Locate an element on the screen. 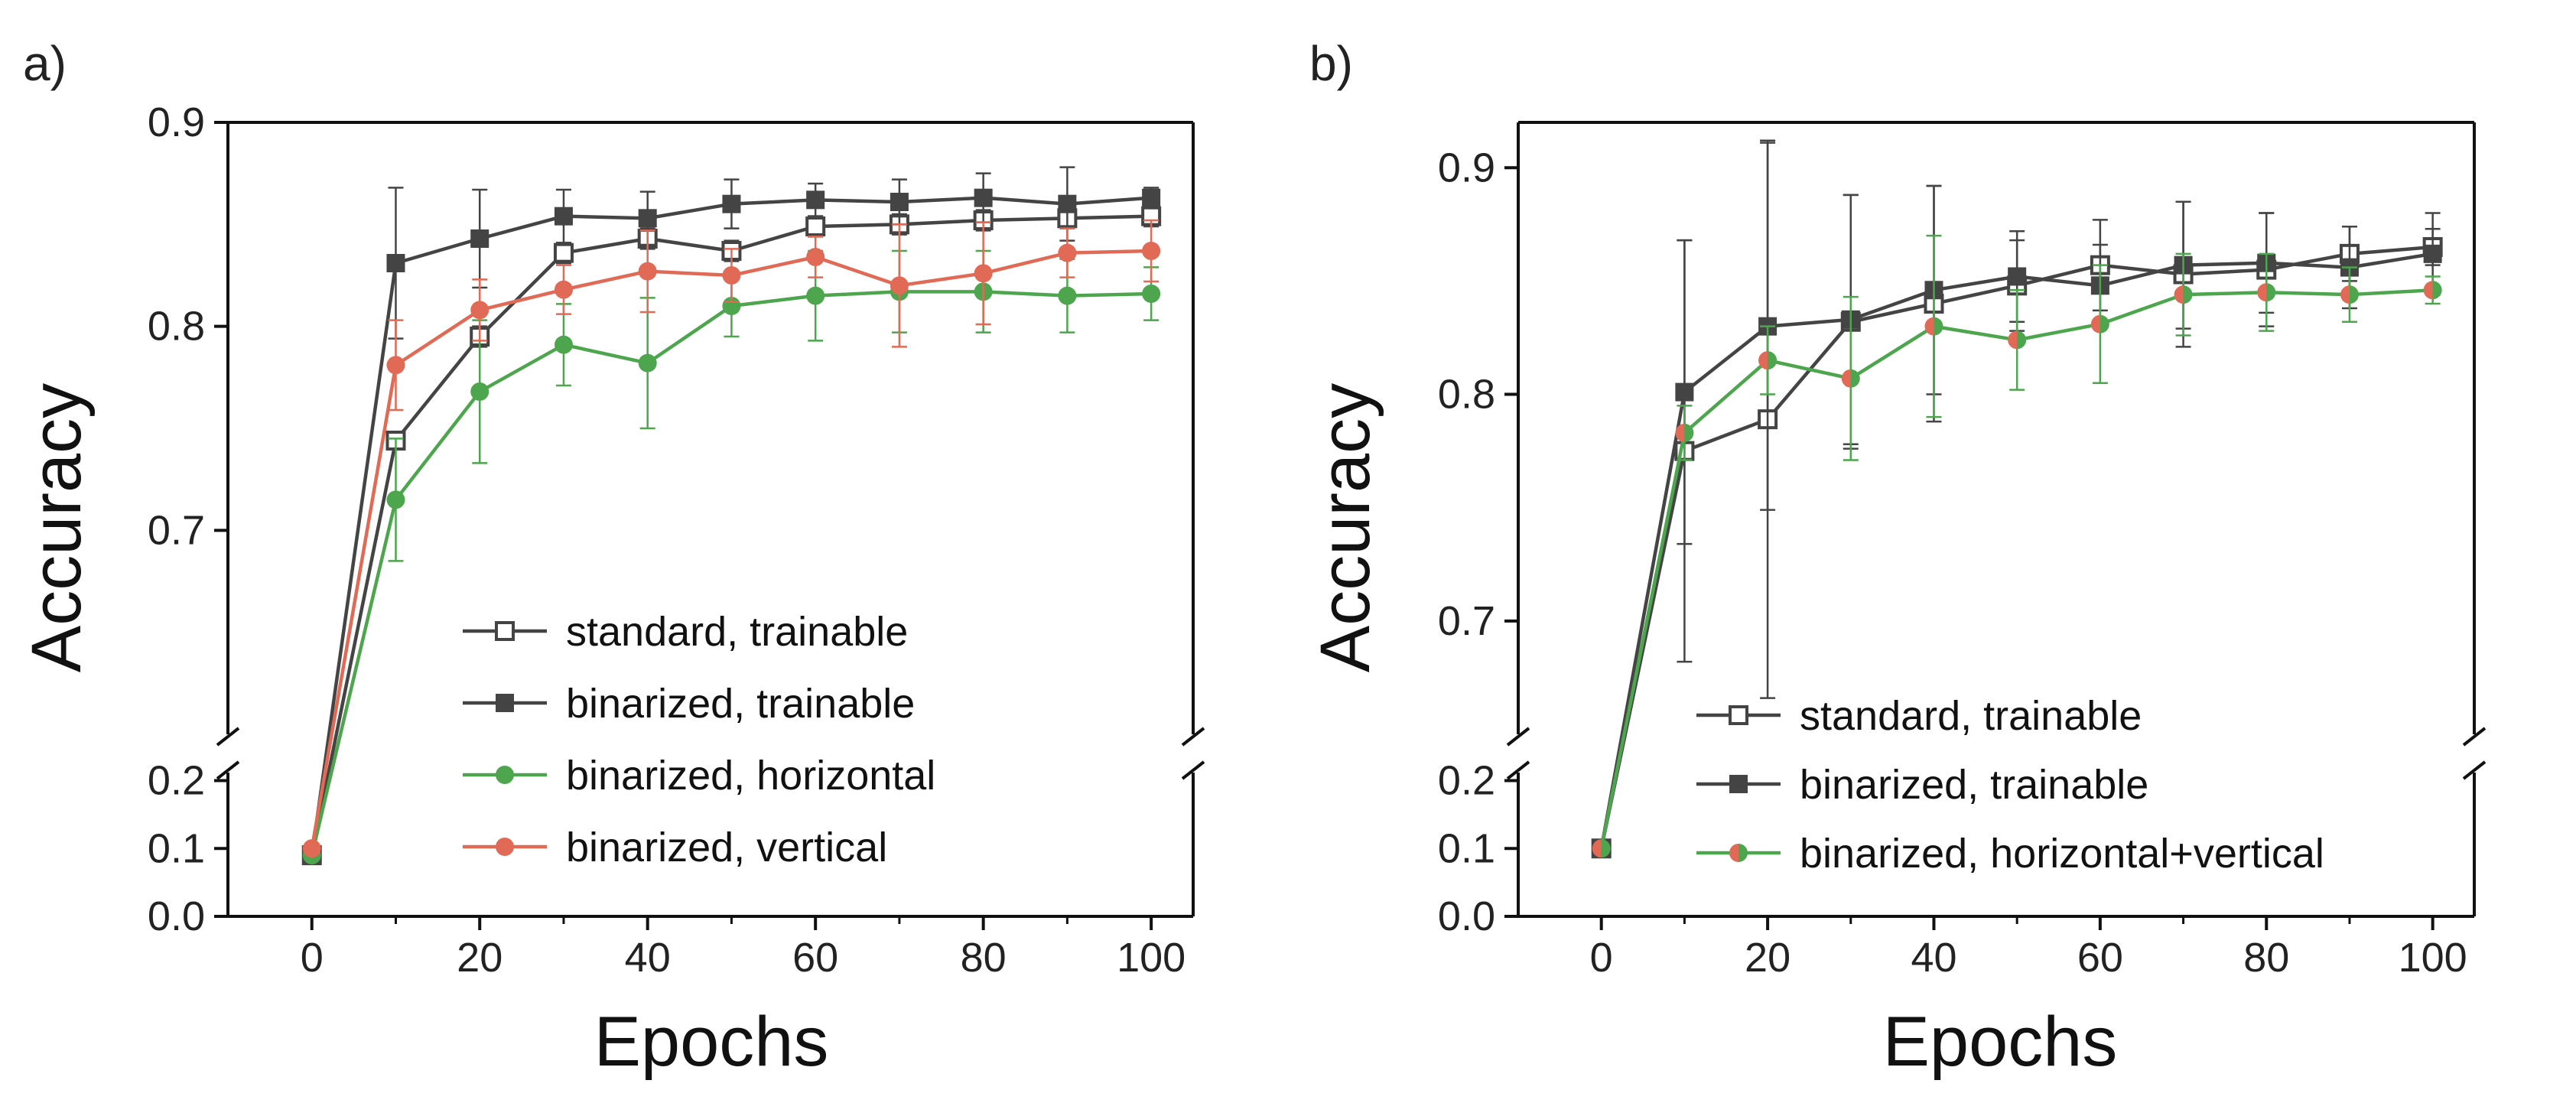 The image size is (2576, 1116). panel-a-x-axis-title: Epochs is located at coordinates (711, 1042).